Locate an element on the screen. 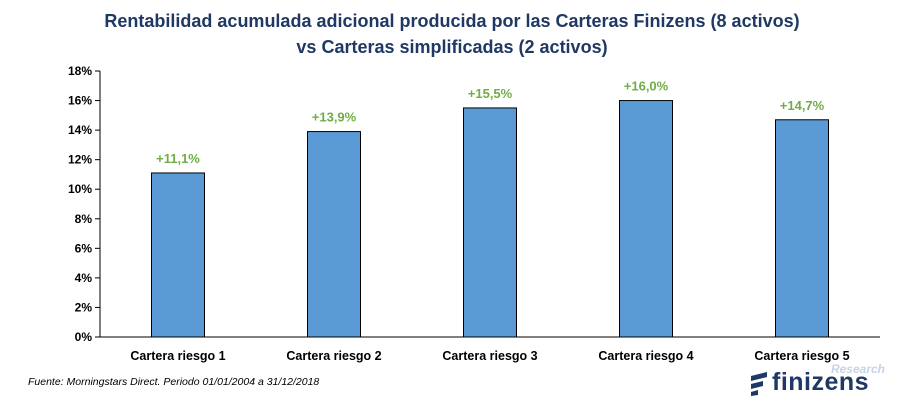 The height and width of the screenshot is (406, 903). finizens-logo: Research finizens is located at coordinates (820, 380).